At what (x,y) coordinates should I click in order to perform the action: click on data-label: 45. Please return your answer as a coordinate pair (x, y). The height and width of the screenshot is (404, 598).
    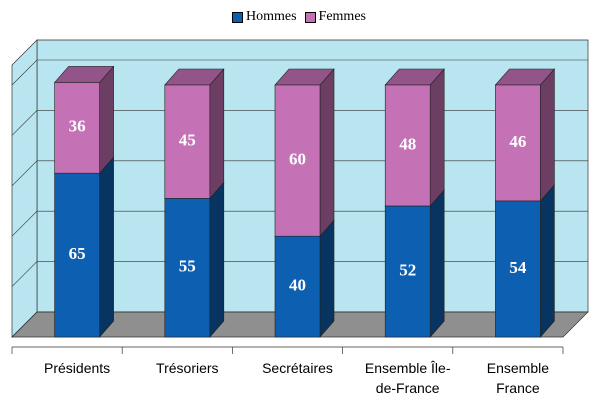
    Looking at the image, I should click on (187, 140).